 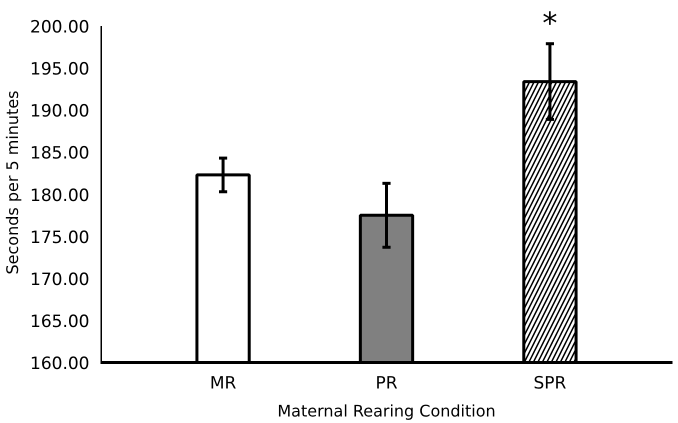 What do you see at coordinates (550, 24) in the screenshot?
I see `annotation: *` at bounding box center [550, 24].